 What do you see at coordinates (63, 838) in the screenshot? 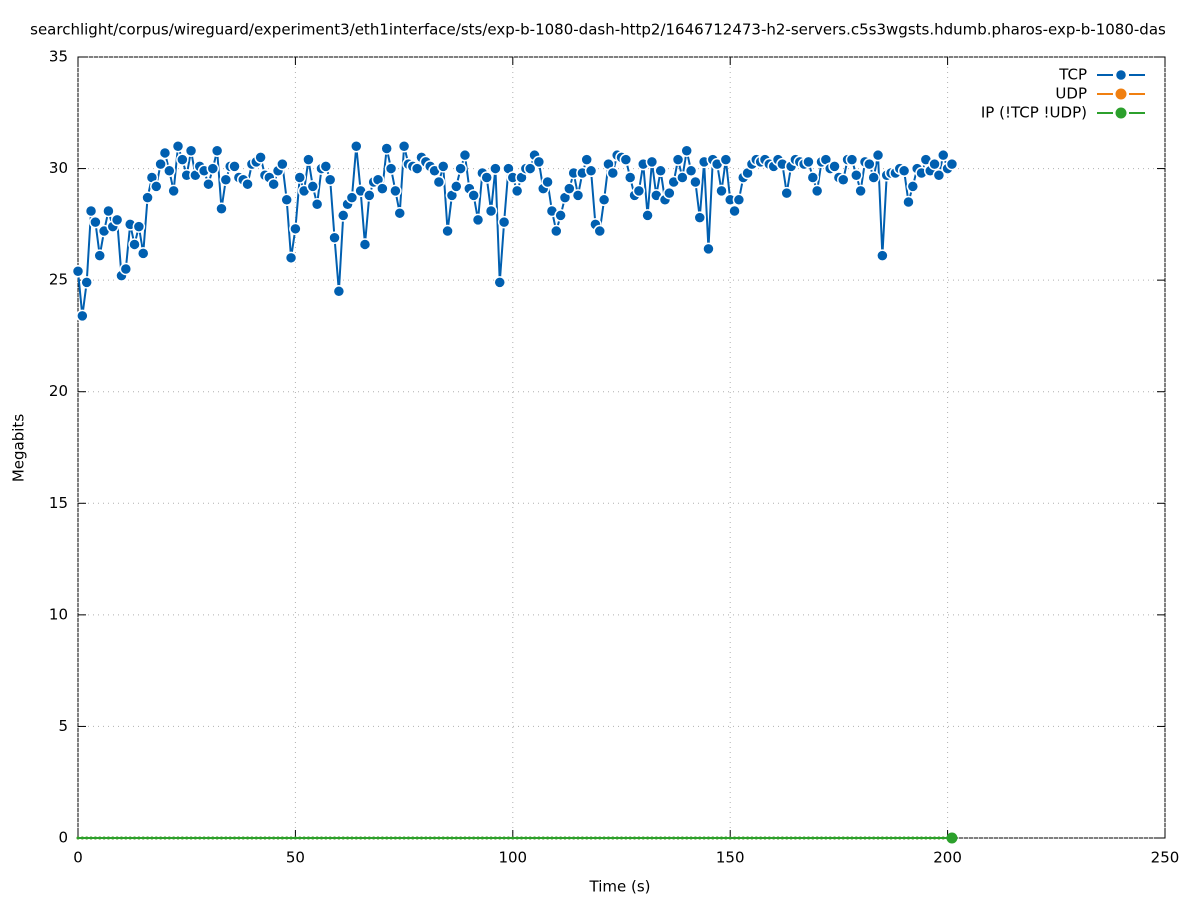
I see `y-tick-label: 0` at bounding box center [63, 838].